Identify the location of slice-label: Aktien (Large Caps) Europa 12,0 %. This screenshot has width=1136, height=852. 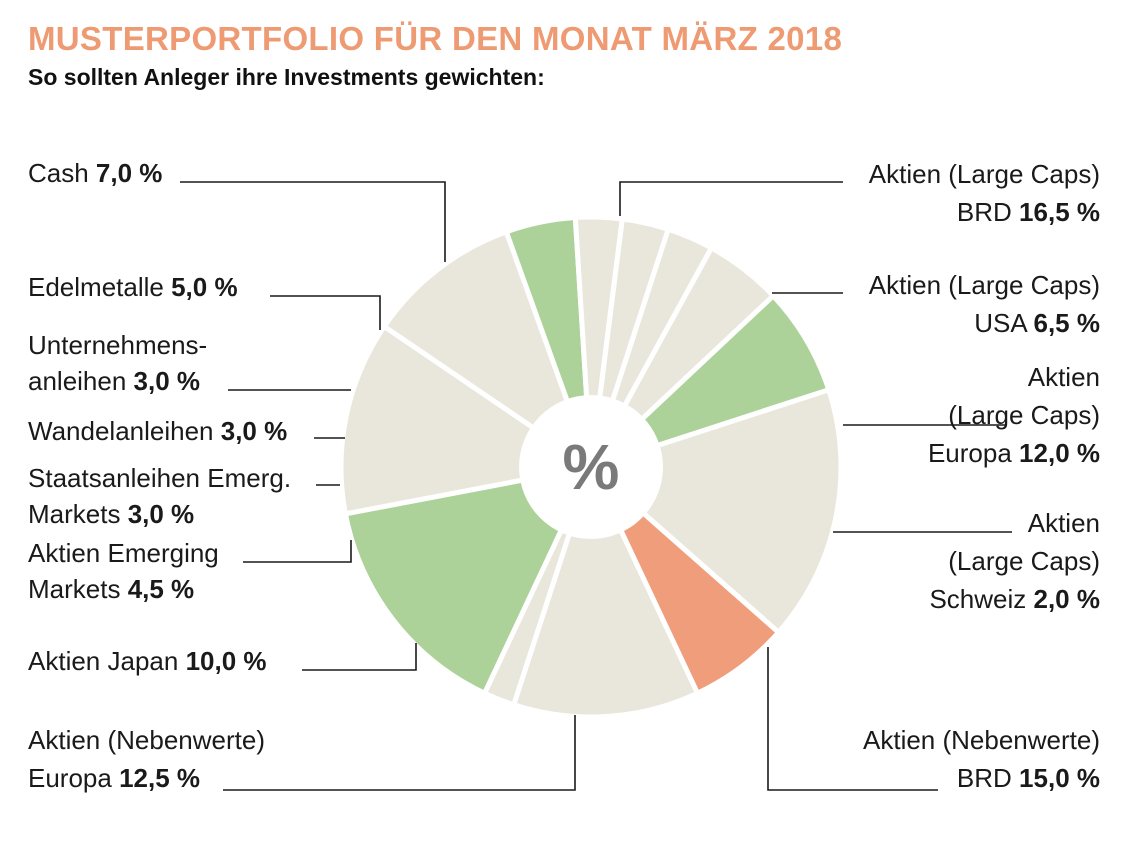
(1014, 415).